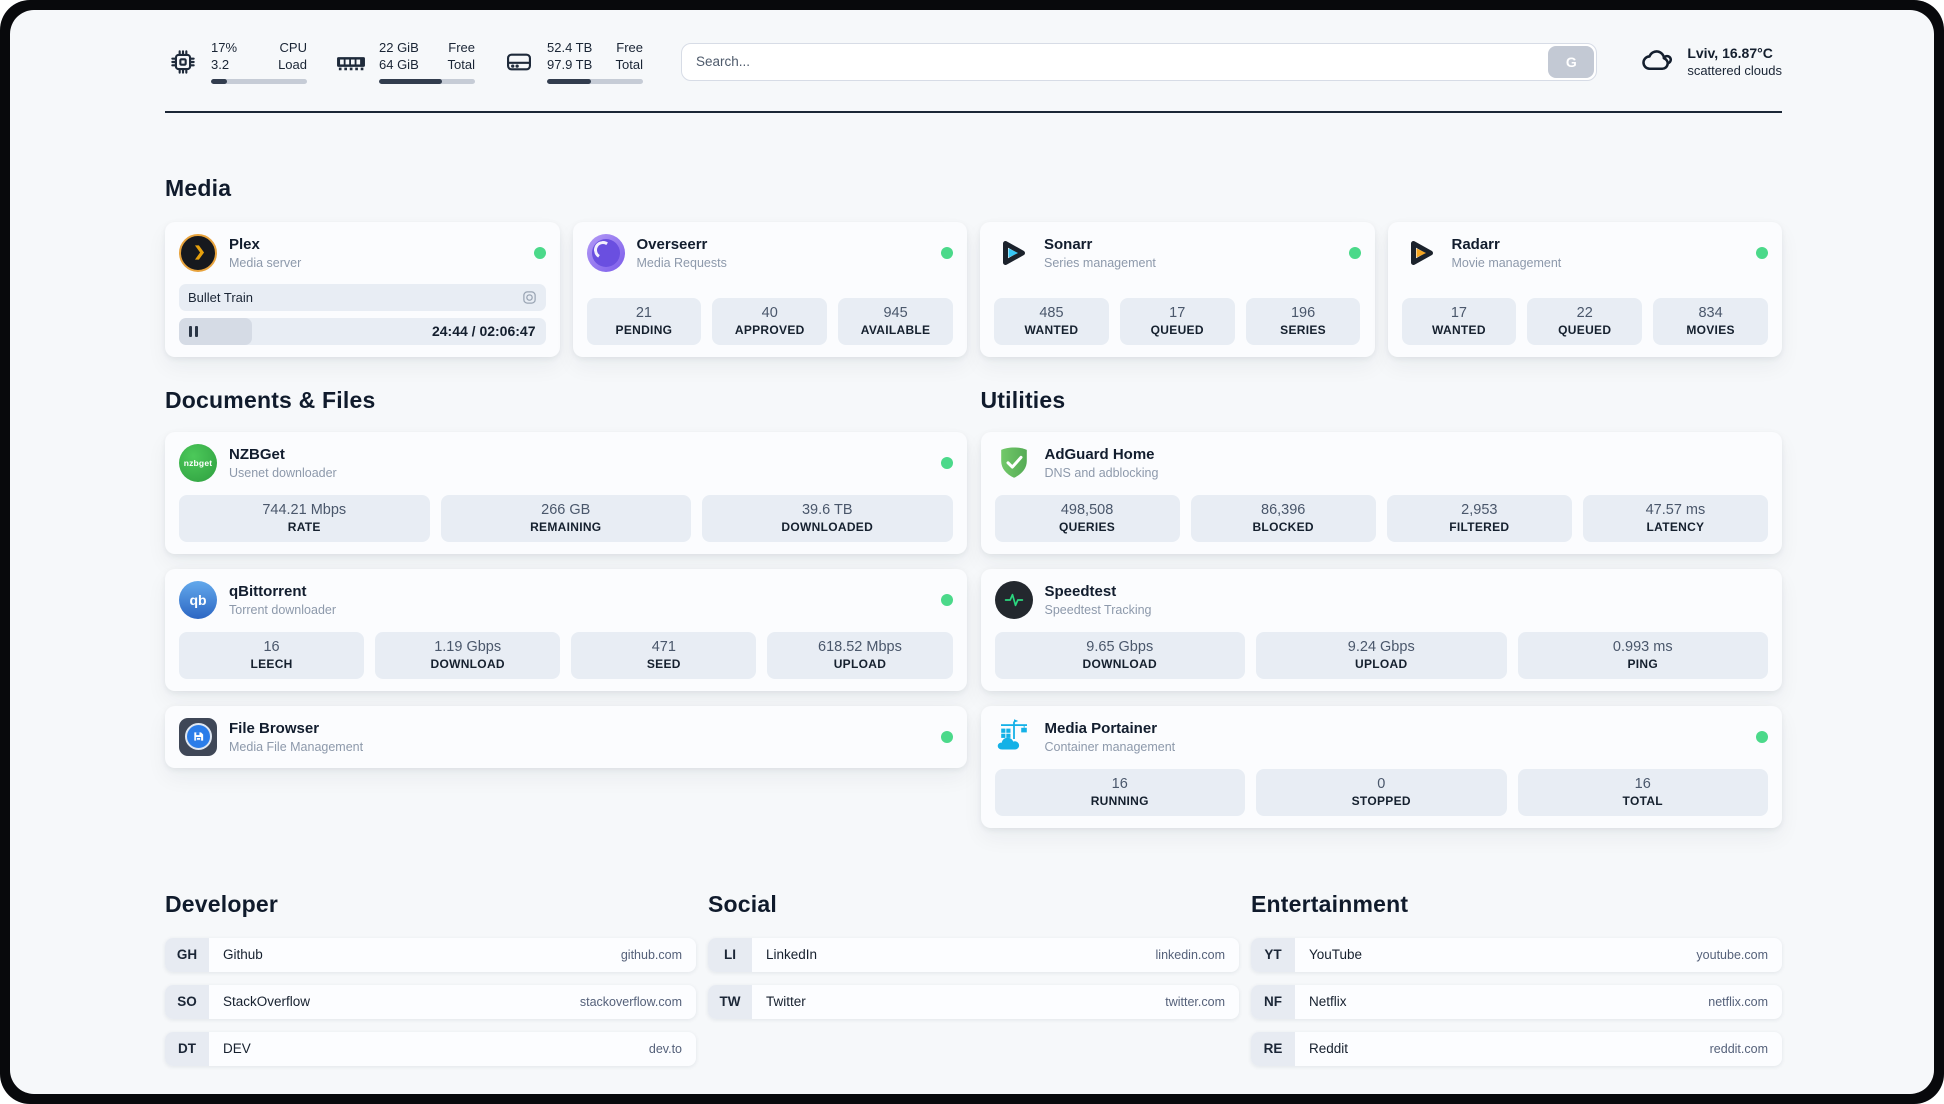 This screenshot has width=1944, height=1104. I want to click on app-description: Series management, so click(1100, 262).